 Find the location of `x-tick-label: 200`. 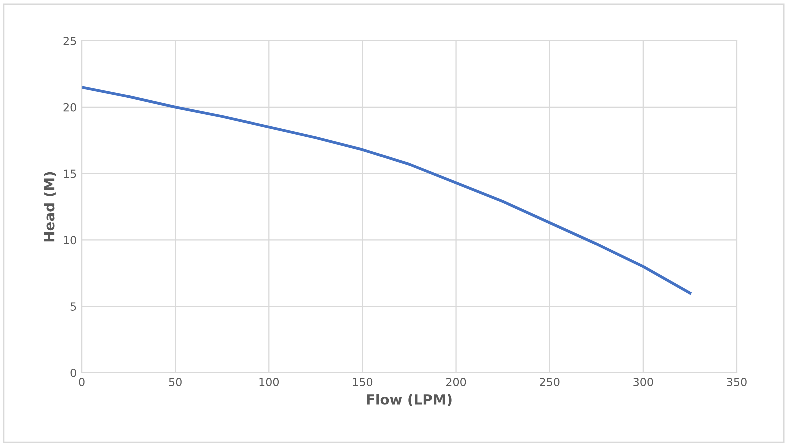

x-tick-label: 200 is located at coordinates (456, 382).